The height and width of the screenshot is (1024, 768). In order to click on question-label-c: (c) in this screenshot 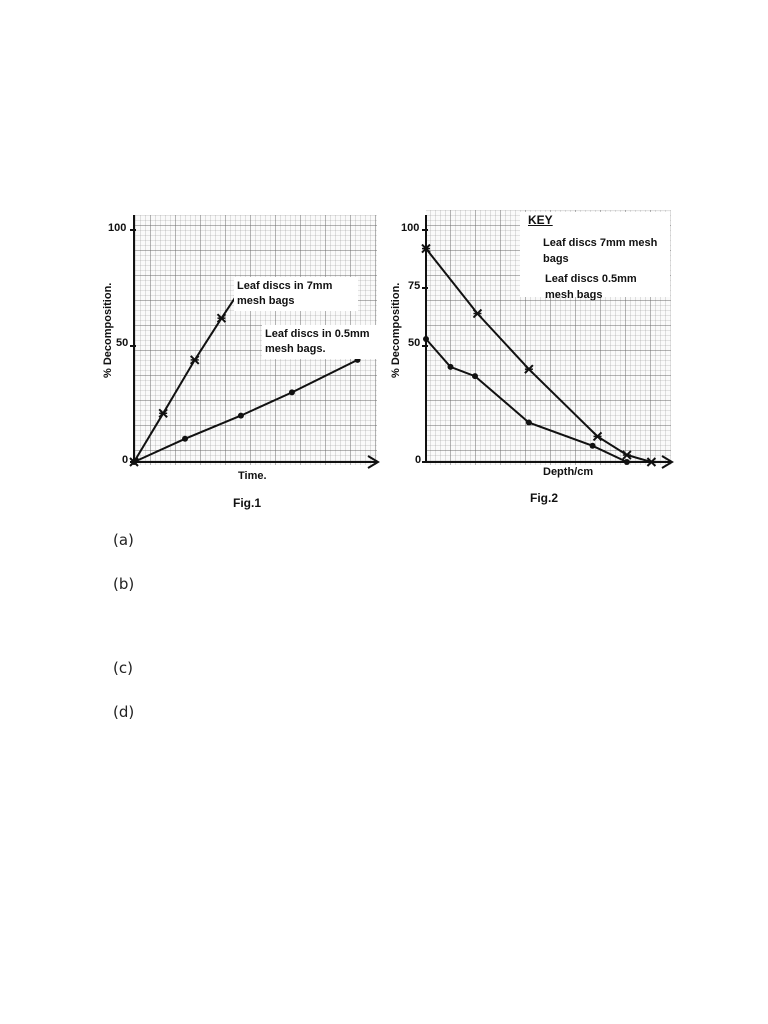, I will do `click(123, 668)`.